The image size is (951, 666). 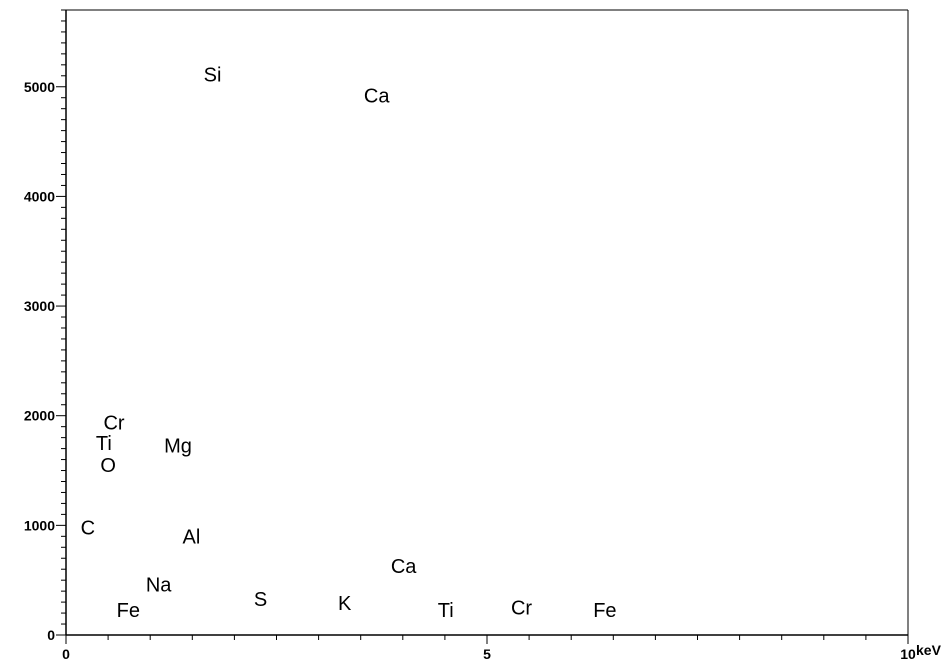 I want to click on peak-label-si: Si, so click(x=213, y=76).